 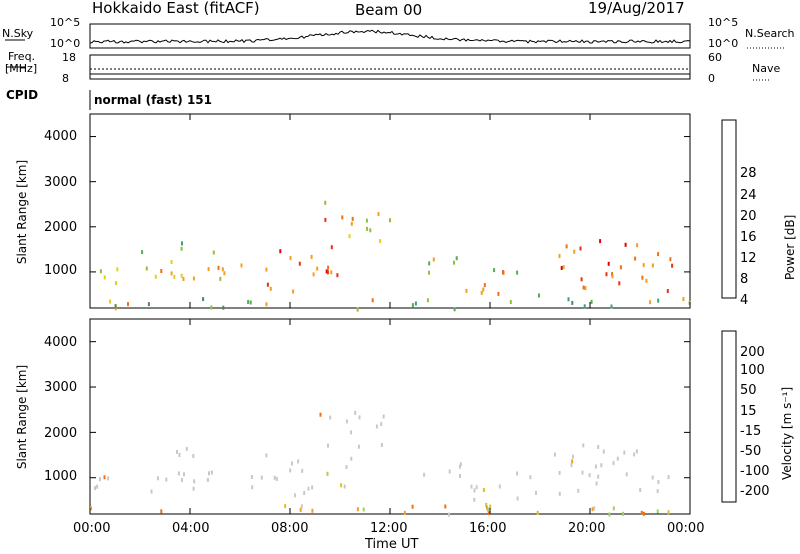 What do you see at coordinates (748, 216) in the screenshot?
I see `power-cbar-tick-20: 20` at bounding box center [748, 216].